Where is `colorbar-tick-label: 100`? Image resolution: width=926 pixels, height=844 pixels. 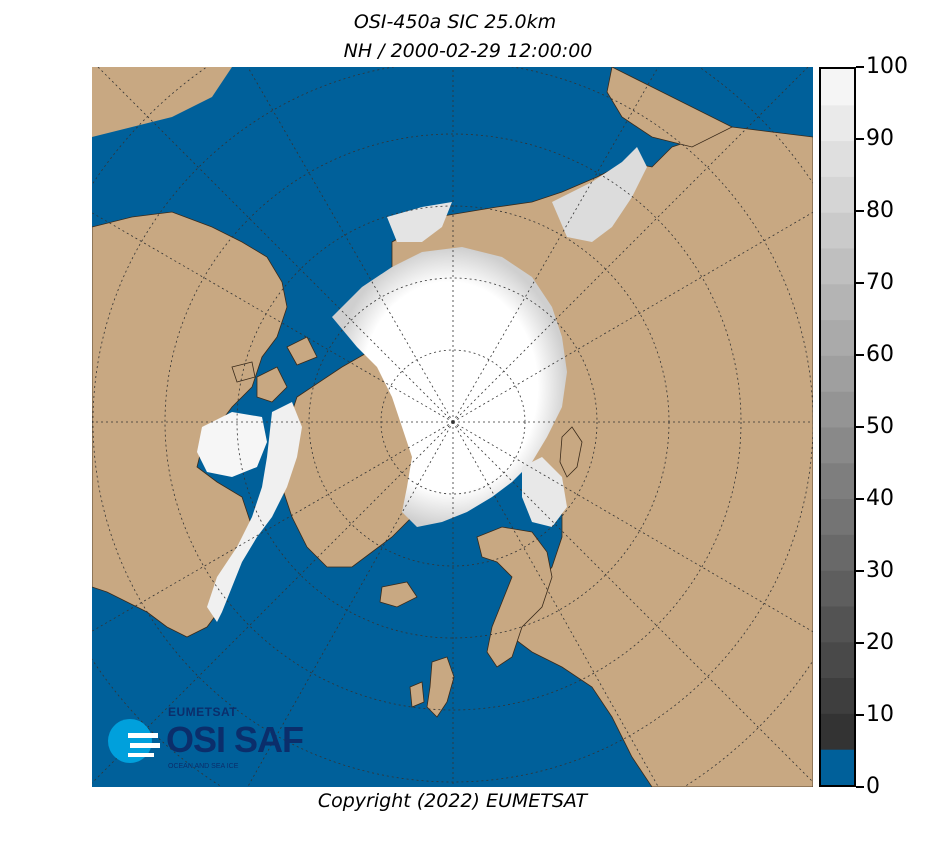 colorbar-tick-label: 100 is located at coordinates (887, 66).